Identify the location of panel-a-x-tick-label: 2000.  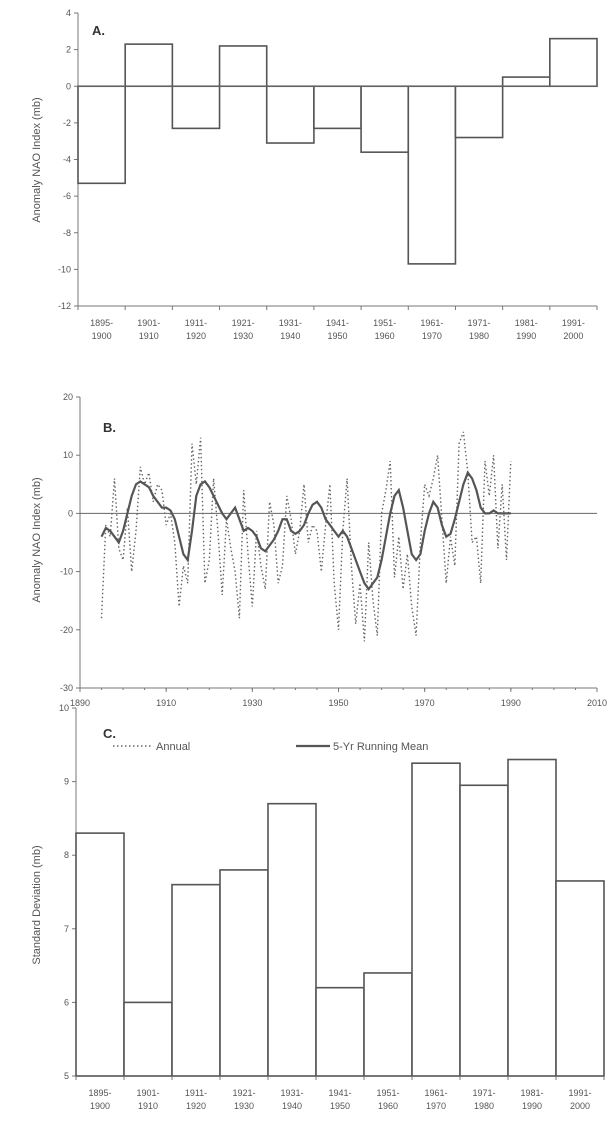
(573, 336).